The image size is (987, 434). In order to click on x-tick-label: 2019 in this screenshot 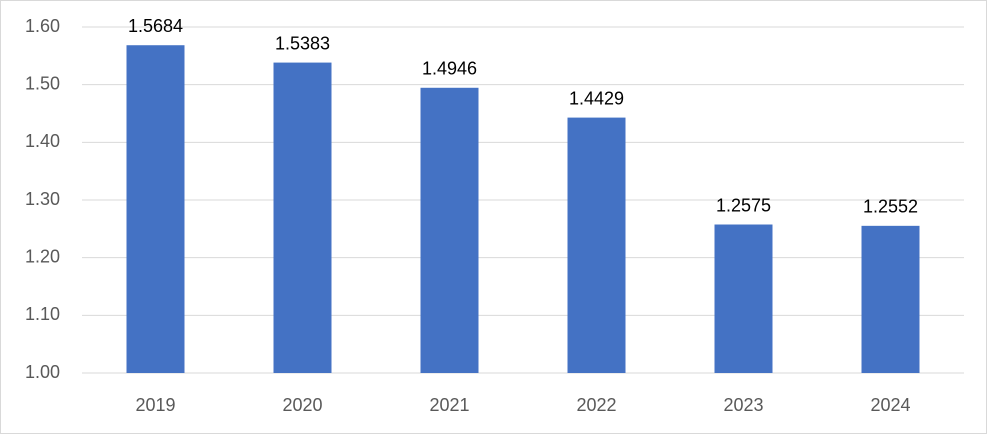, I will do `click(155, 405)`.